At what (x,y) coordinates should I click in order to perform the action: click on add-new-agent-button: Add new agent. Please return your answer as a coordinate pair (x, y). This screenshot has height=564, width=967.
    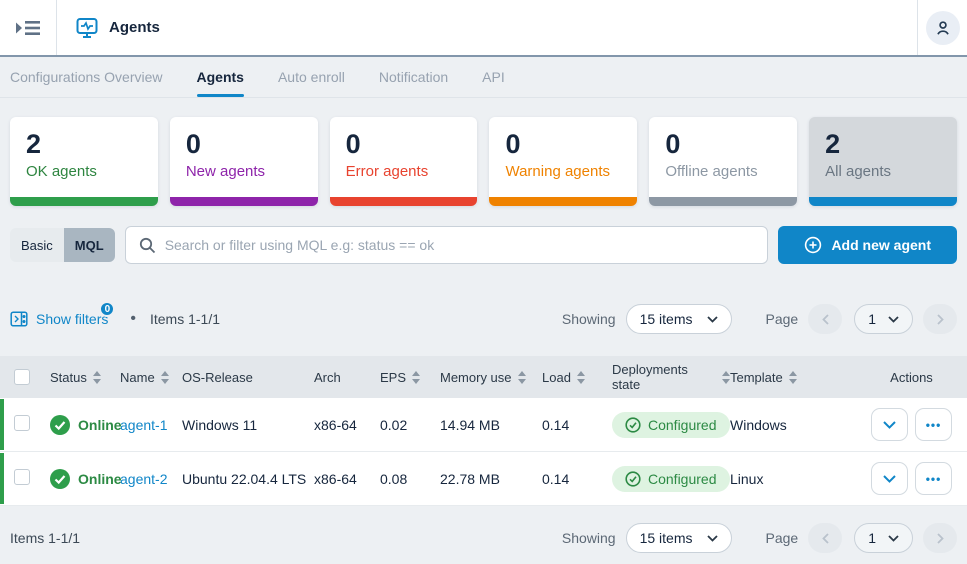
    Looking at the image, I should click on (867, 245).